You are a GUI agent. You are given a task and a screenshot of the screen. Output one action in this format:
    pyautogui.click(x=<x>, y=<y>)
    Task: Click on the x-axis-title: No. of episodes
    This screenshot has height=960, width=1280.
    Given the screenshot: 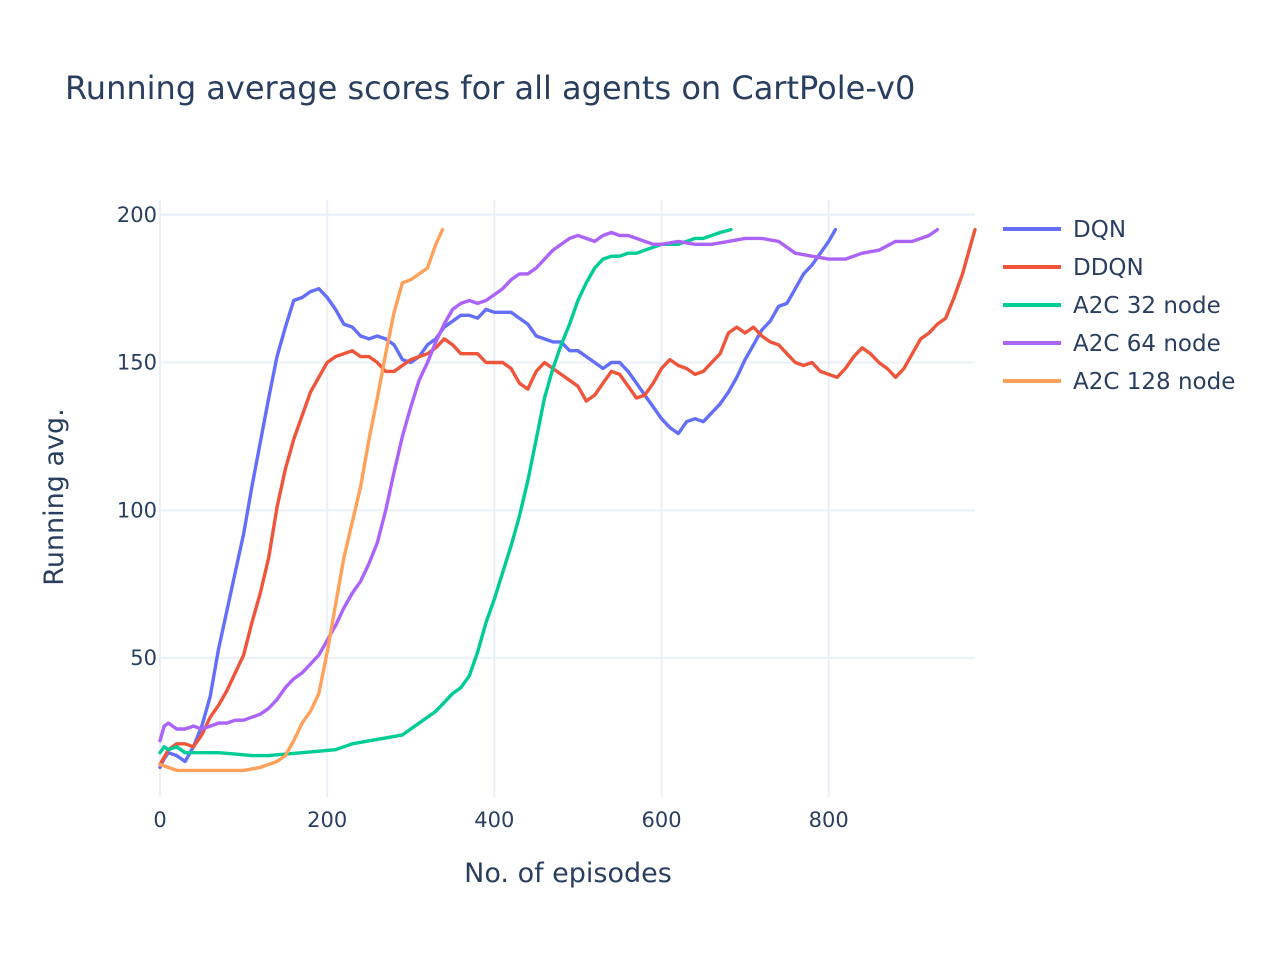 What is the action you would take?
    pyautogui.click(x=568, y=873)
    